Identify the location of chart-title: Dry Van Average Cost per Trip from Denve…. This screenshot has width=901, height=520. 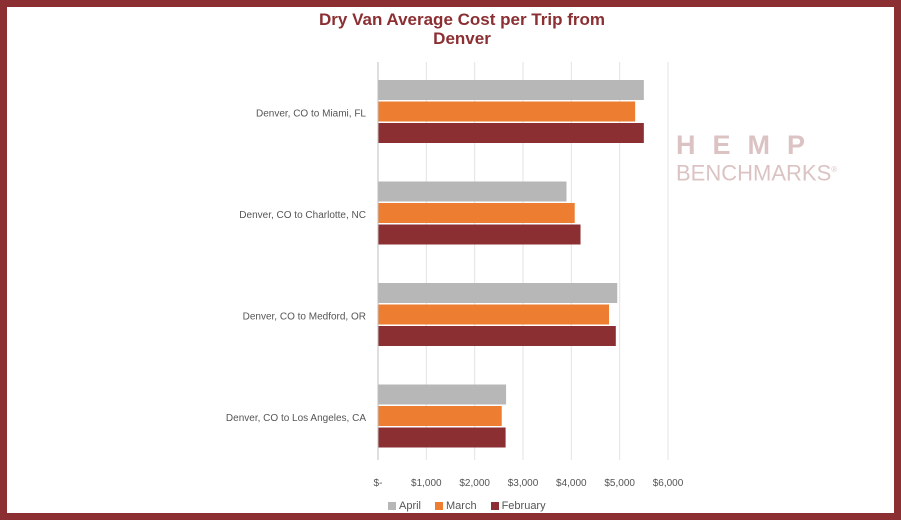
(462, 29).